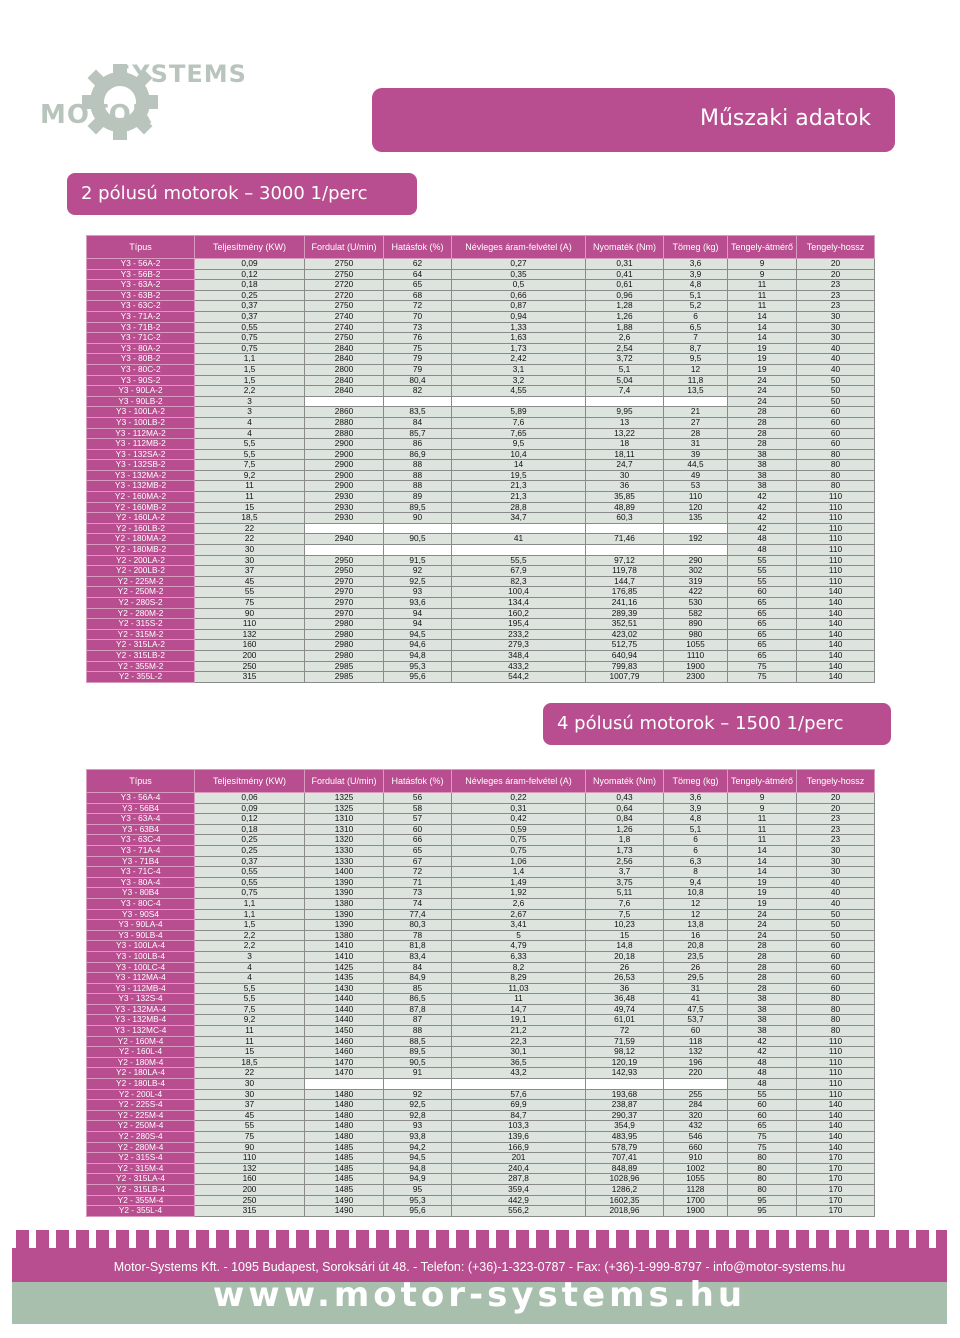 This screenshot has width=960, height=1338. Describe the element at coordinates (518, 1147) in the screenshot. I see `table-cell: 166,9` at that location.